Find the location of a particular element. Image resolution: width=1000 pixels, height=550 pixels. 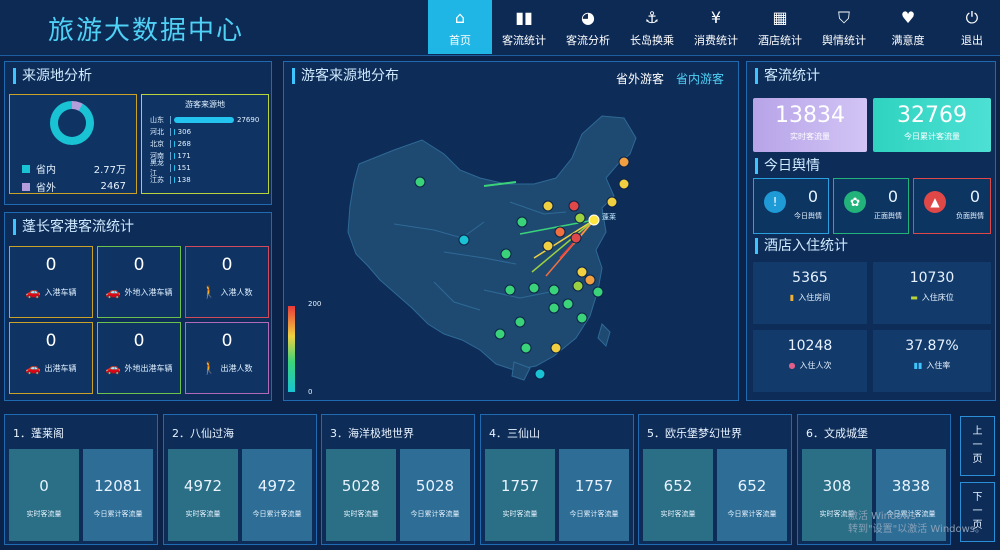

scenic-name: 2．八仙过海 is located at coordinates (203, 433).